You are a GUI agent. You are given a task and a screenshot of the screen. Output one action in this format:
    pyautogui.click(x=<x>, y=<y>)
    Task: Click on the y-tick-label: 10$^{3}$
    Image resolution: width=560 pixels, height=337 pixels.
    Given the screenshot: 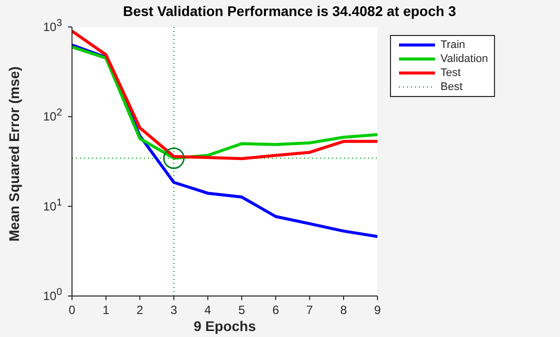 What is the action you would take?
    pyautogui.click(x=52, y=26)
    